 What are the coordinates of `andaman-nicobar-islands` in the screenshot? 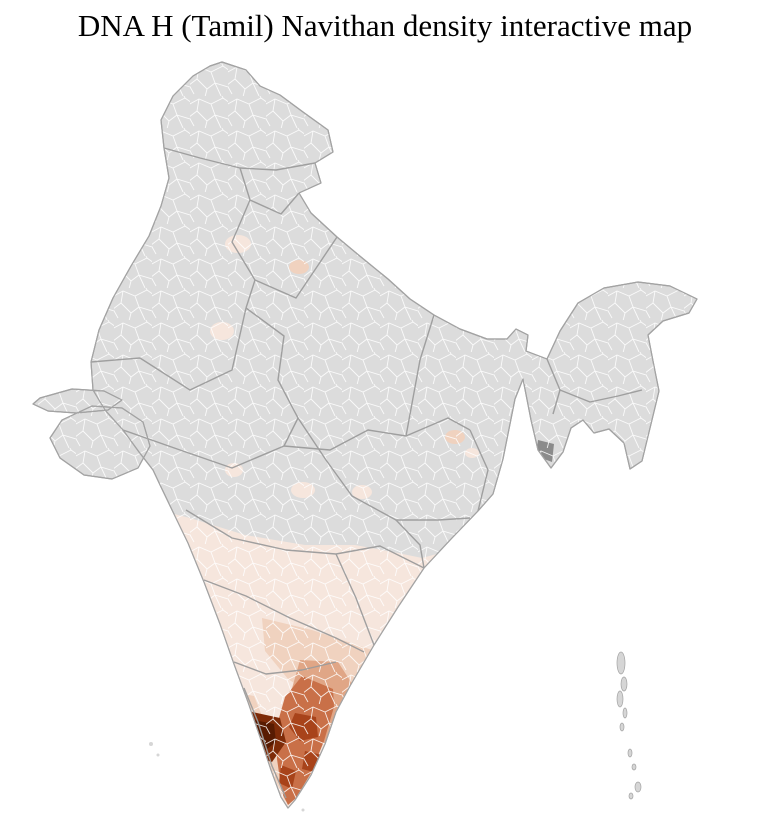 It's located at (629, 725).